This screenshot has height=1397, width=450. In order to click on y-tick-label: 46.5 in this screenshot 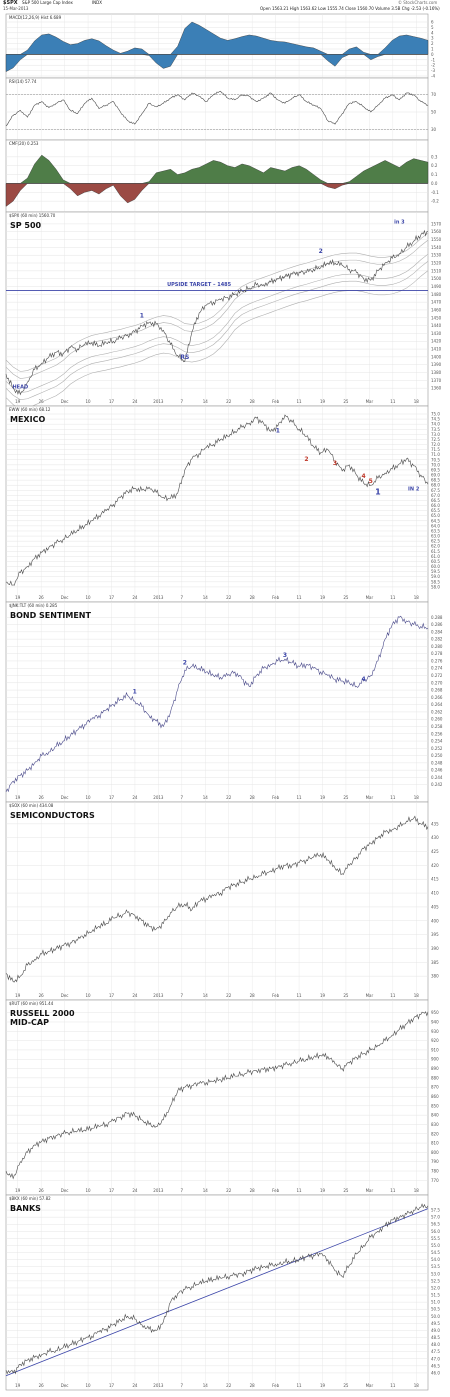, I will do `click(435, 1365)`.